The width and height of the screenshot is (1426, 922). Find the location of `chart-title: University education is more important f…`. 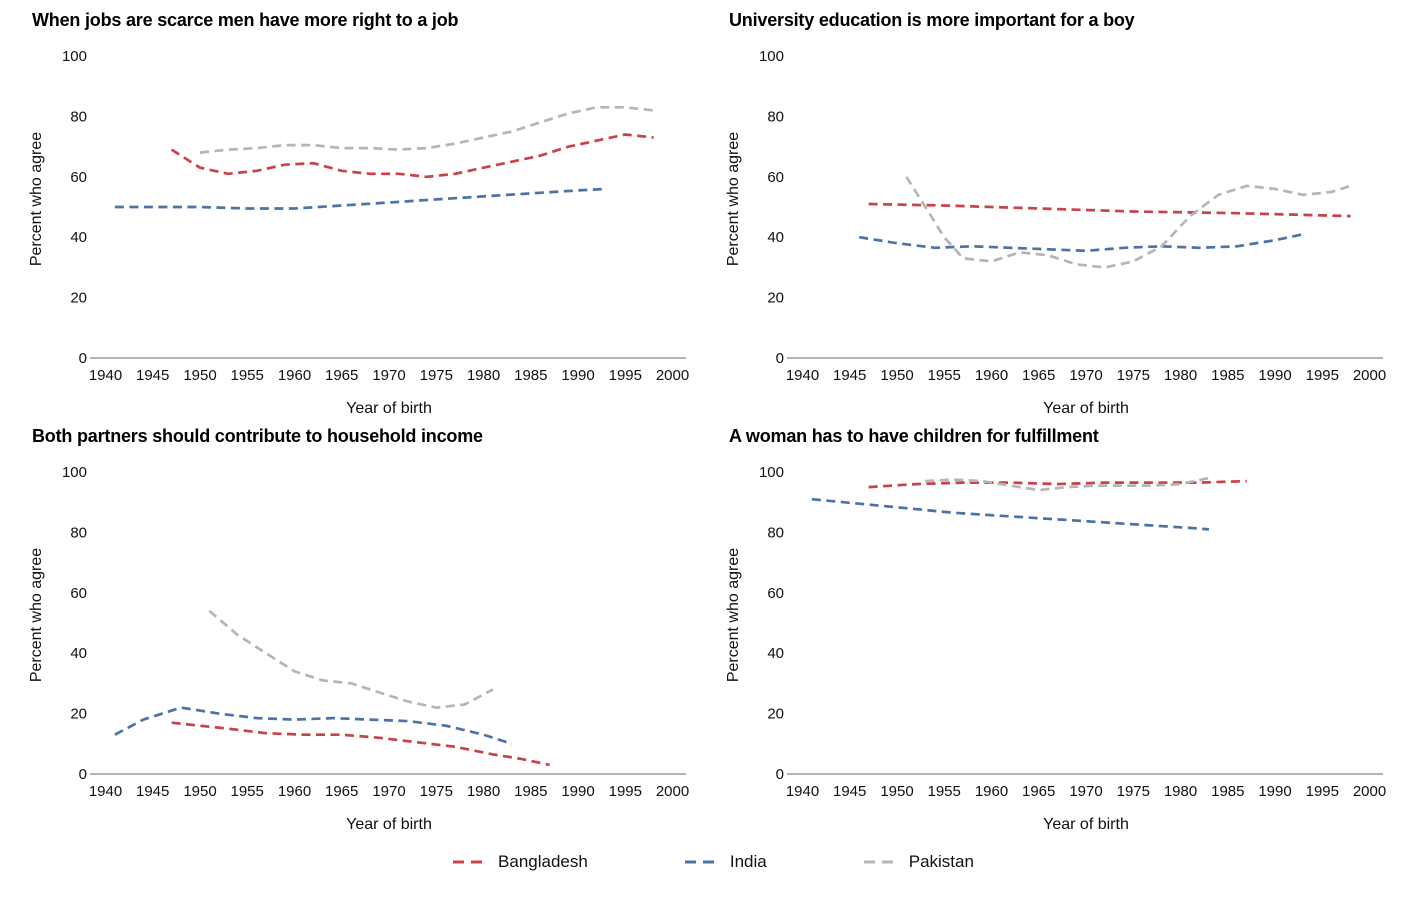

chart-title: University education is more important f… is located at coordinates (932, 20).